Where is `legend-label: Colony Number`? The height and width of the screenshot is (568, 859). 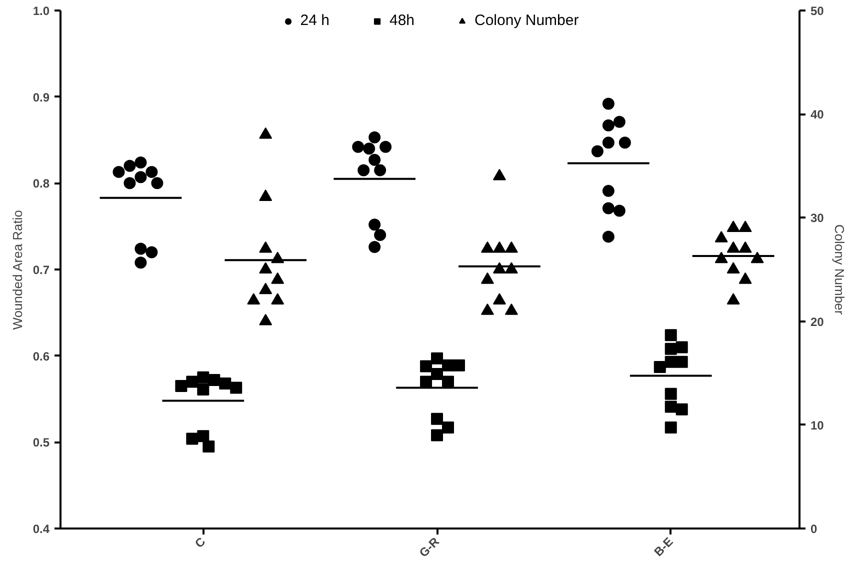 legend-label: Colony Number is located at coordinates (526, 20).